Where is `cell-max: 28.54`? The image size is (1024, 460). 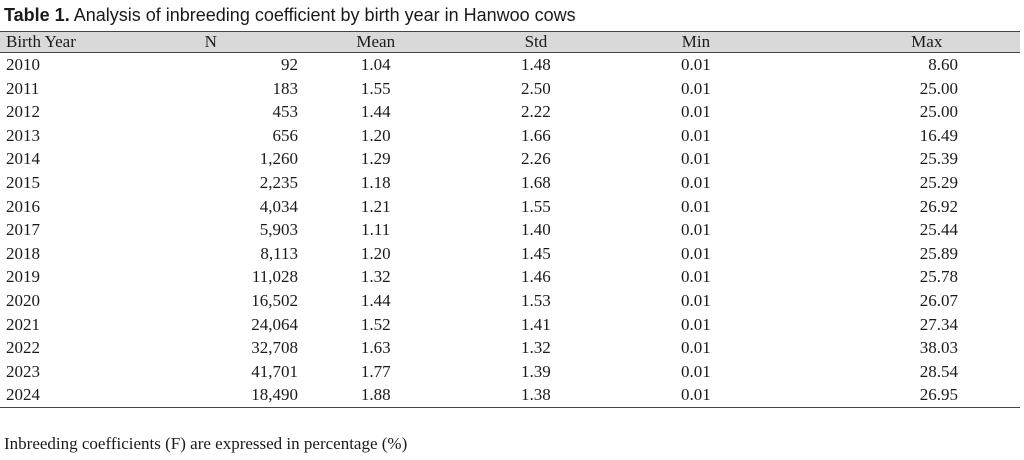 cell-max: 28.54 is located at coordinates (938, 371).